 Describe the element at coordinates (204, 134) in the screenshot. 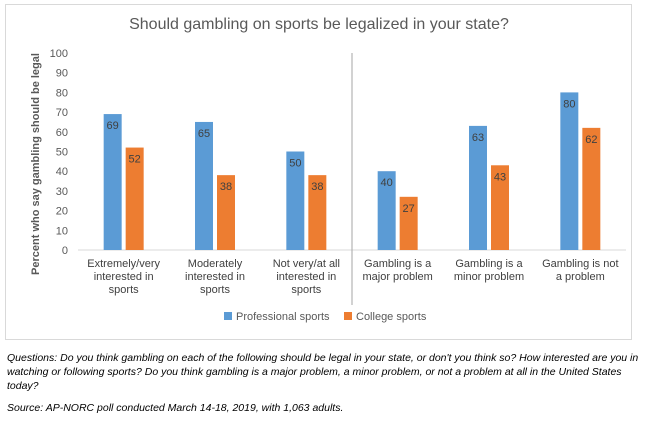

I see `data-label: 65` at that location.